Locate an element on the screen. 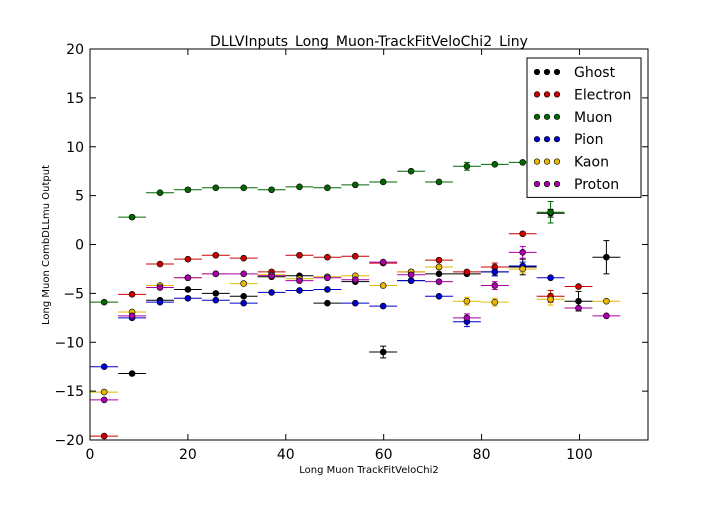 This screenshot has width=720, height=509. legend-label: Muon is located at coordinates (593, 118).